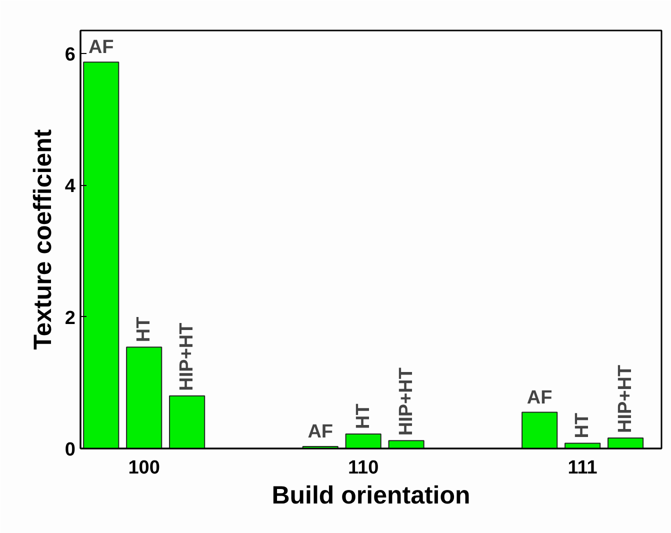 The image size is (671, 533). I want to click on x-tick-label: 111, so click(583, 468).